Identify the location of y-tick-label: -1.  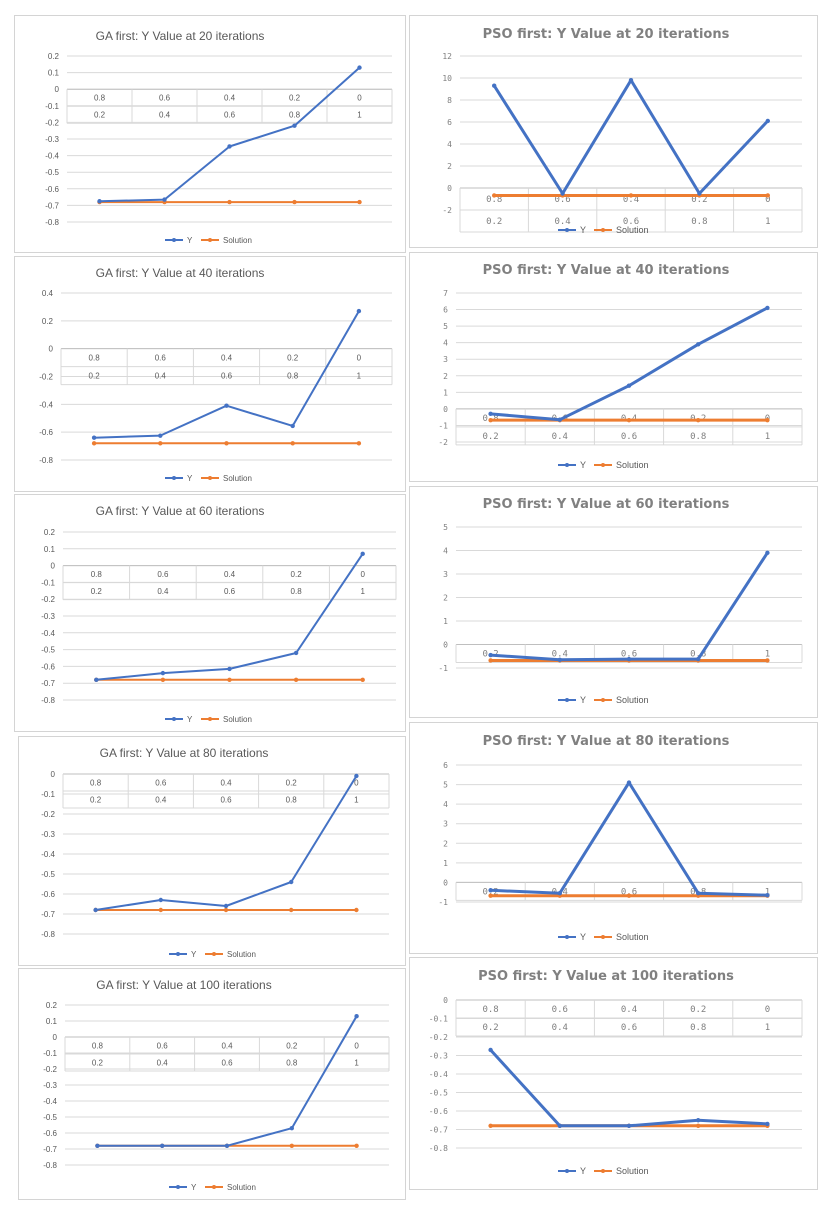
(443, 668).